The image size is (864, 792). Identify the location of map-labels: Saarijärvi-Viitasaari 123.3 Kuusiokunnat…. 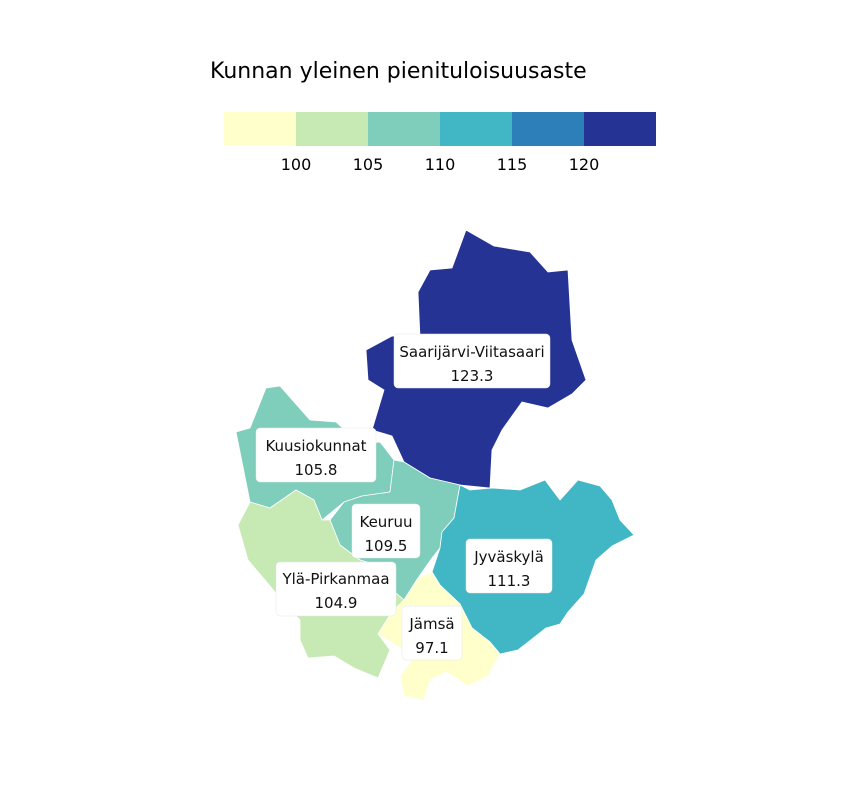
(404, 497).